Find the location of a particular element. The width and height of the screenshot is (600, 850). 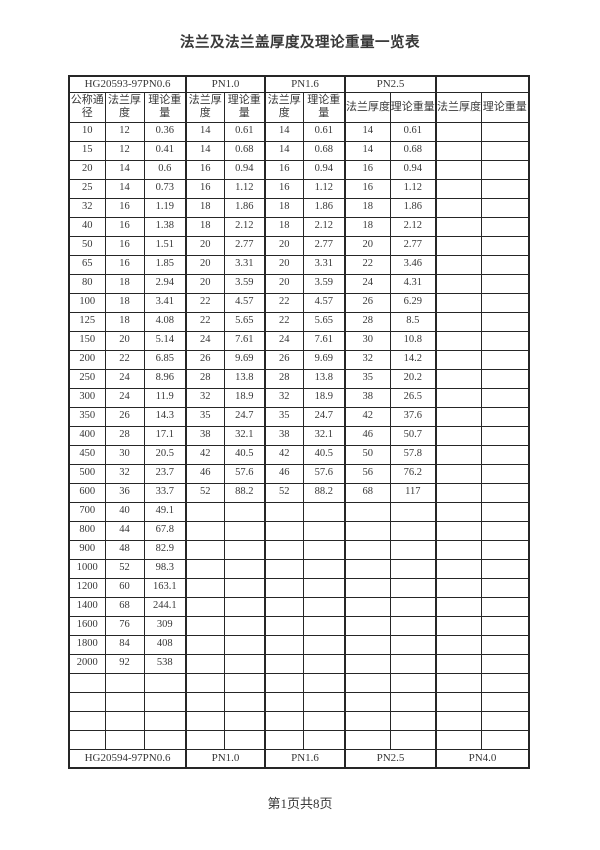

table-cell: 18.9 is located at coordinates (244, 397).